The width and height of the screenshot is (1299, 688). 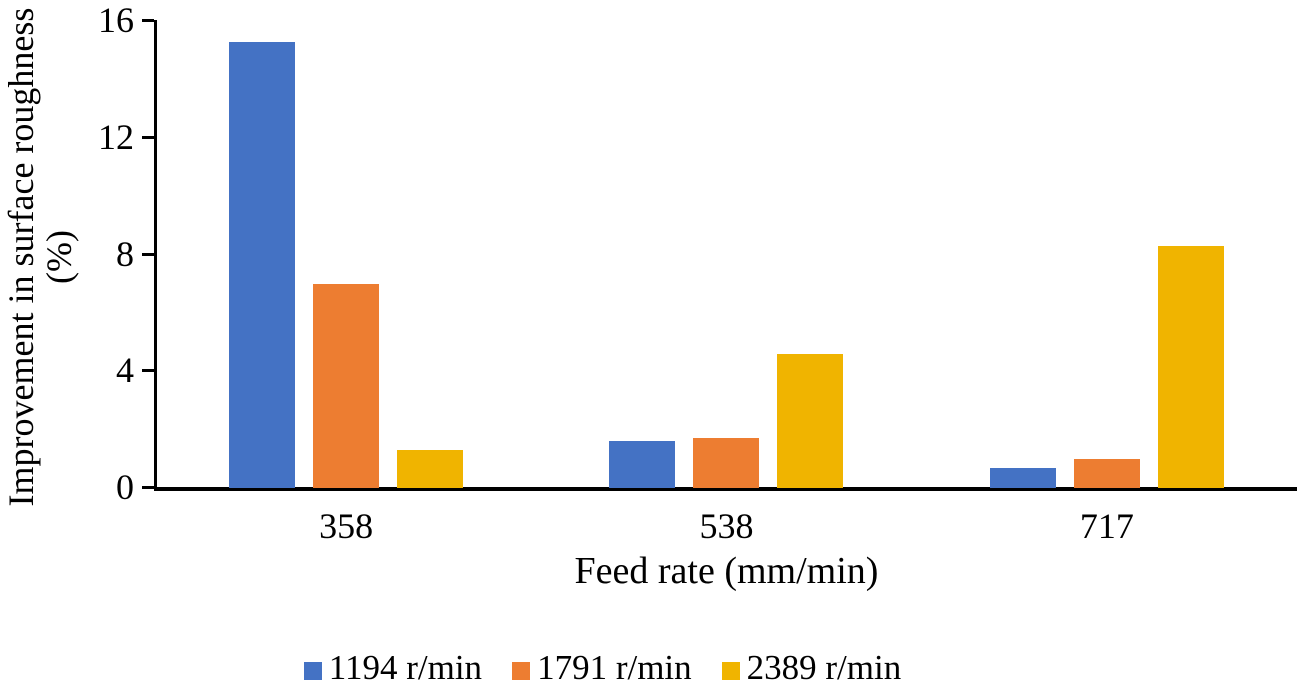 I want to click on y-axis-title-line1: Improvement in surface roughness, so click(x=21, y=257).